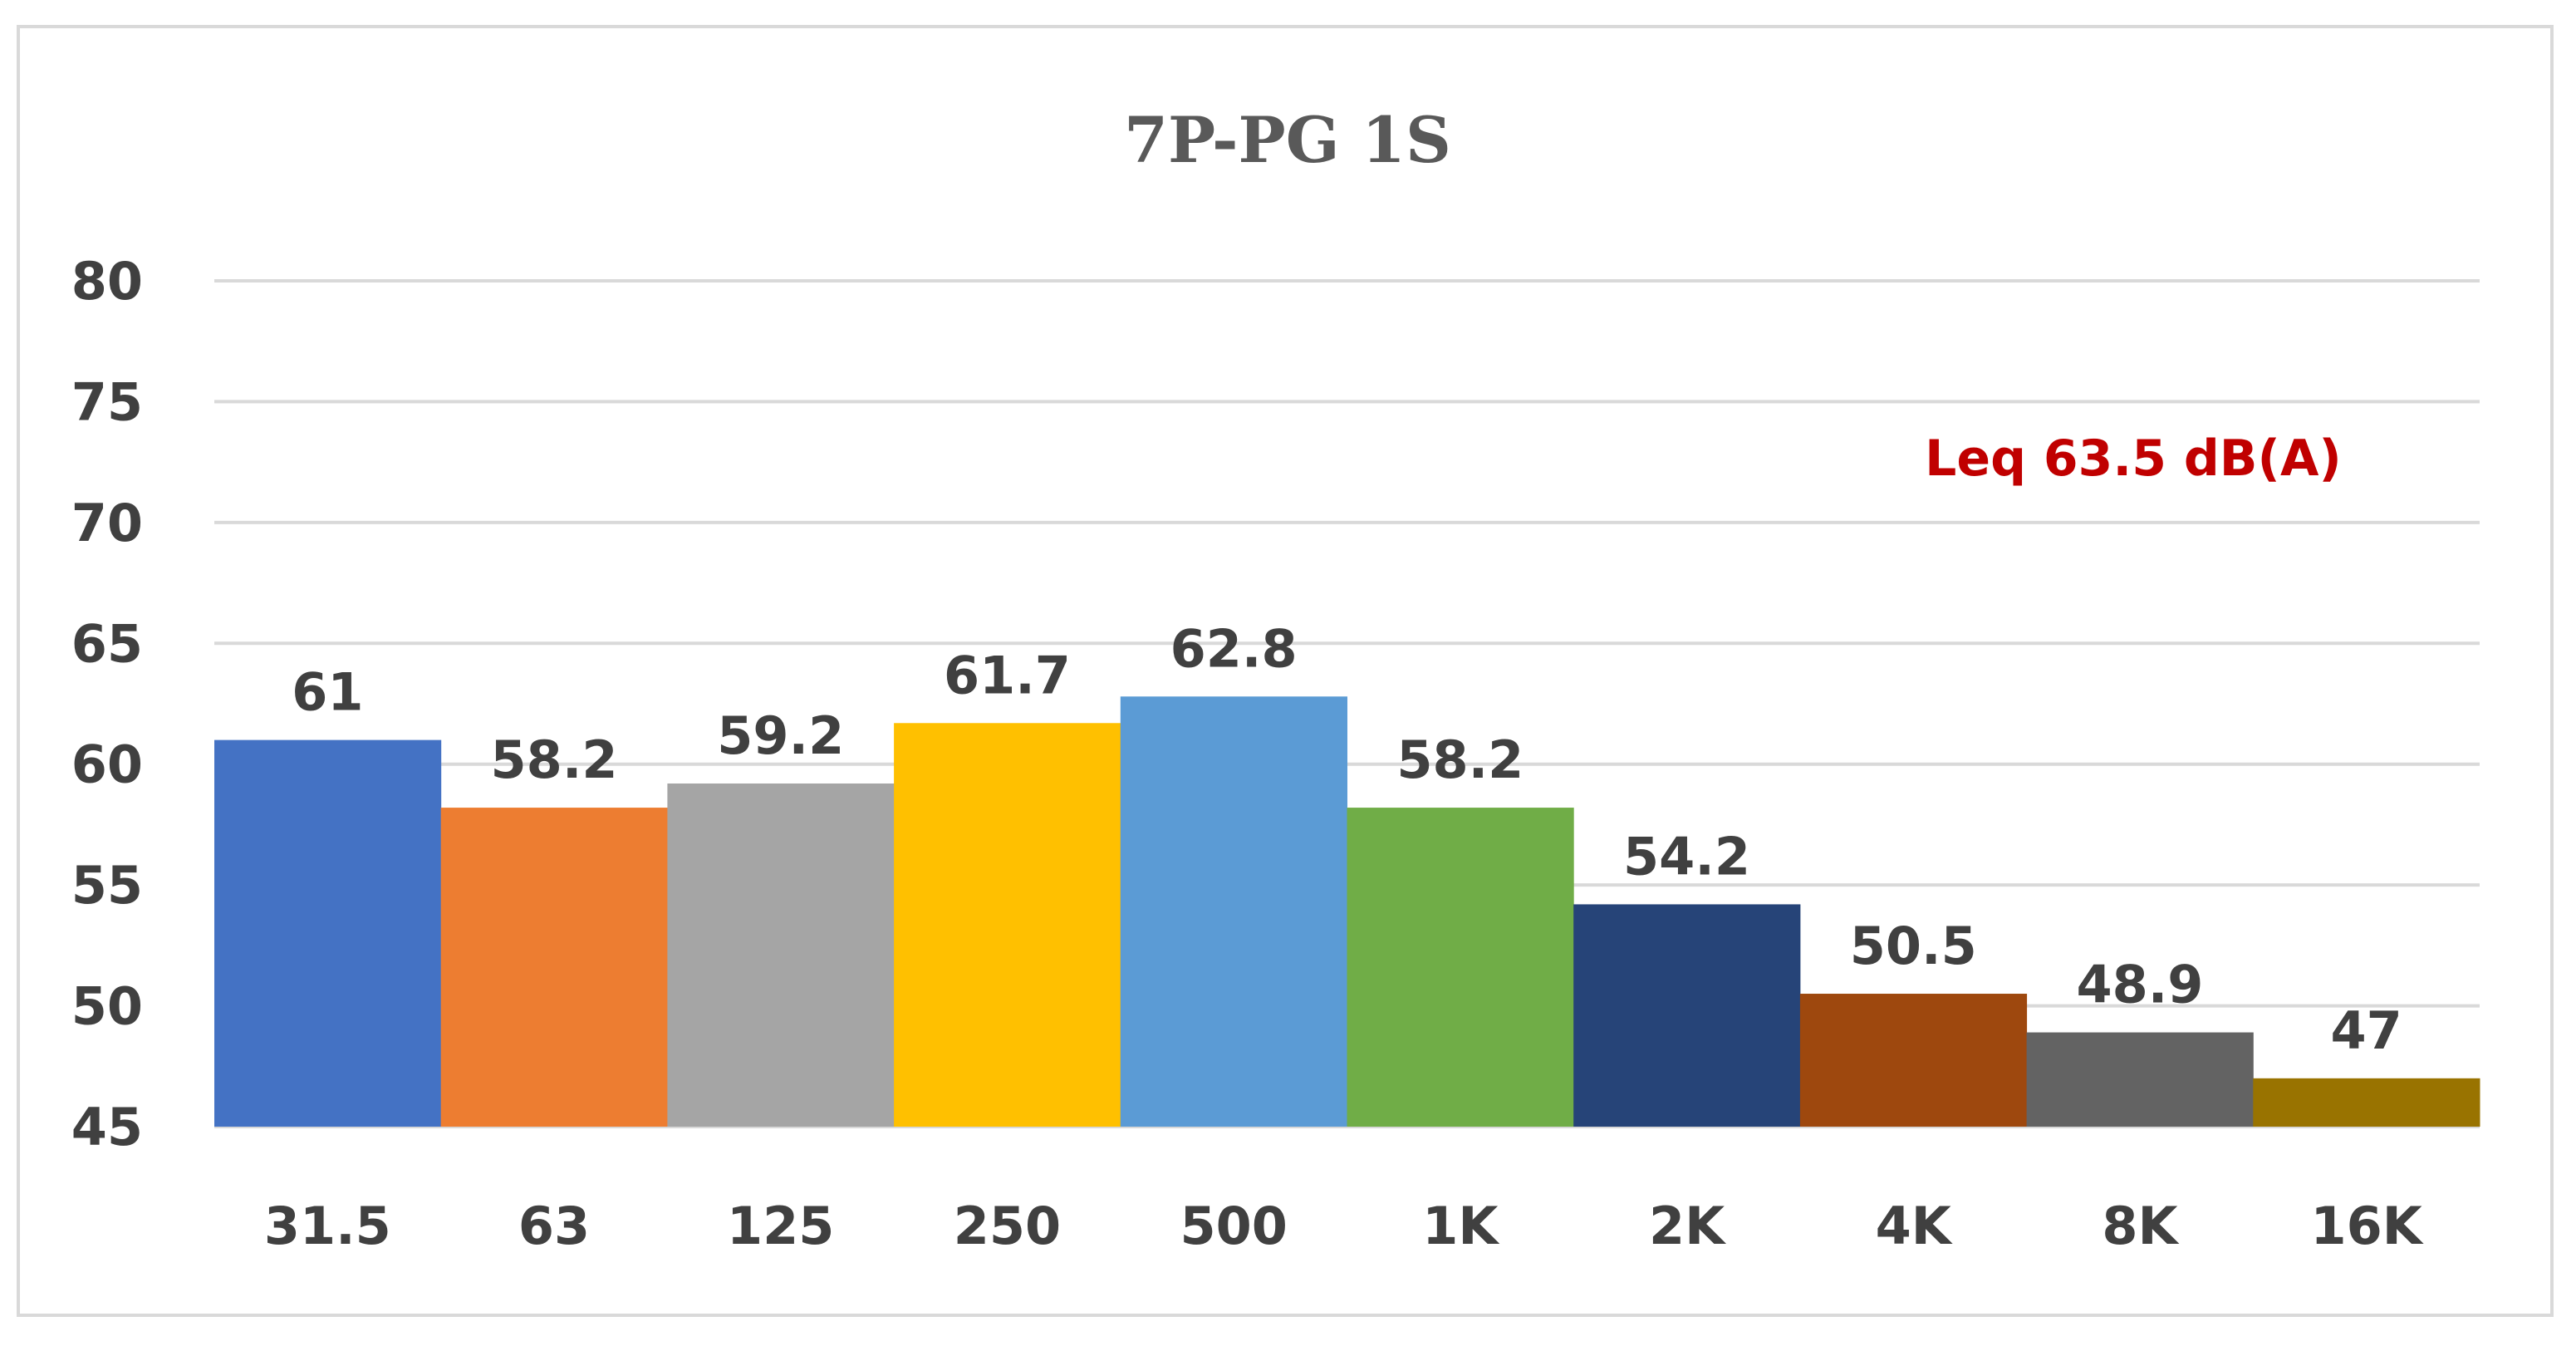  I want to click on data-label: 50.5, so click(1913, 946).